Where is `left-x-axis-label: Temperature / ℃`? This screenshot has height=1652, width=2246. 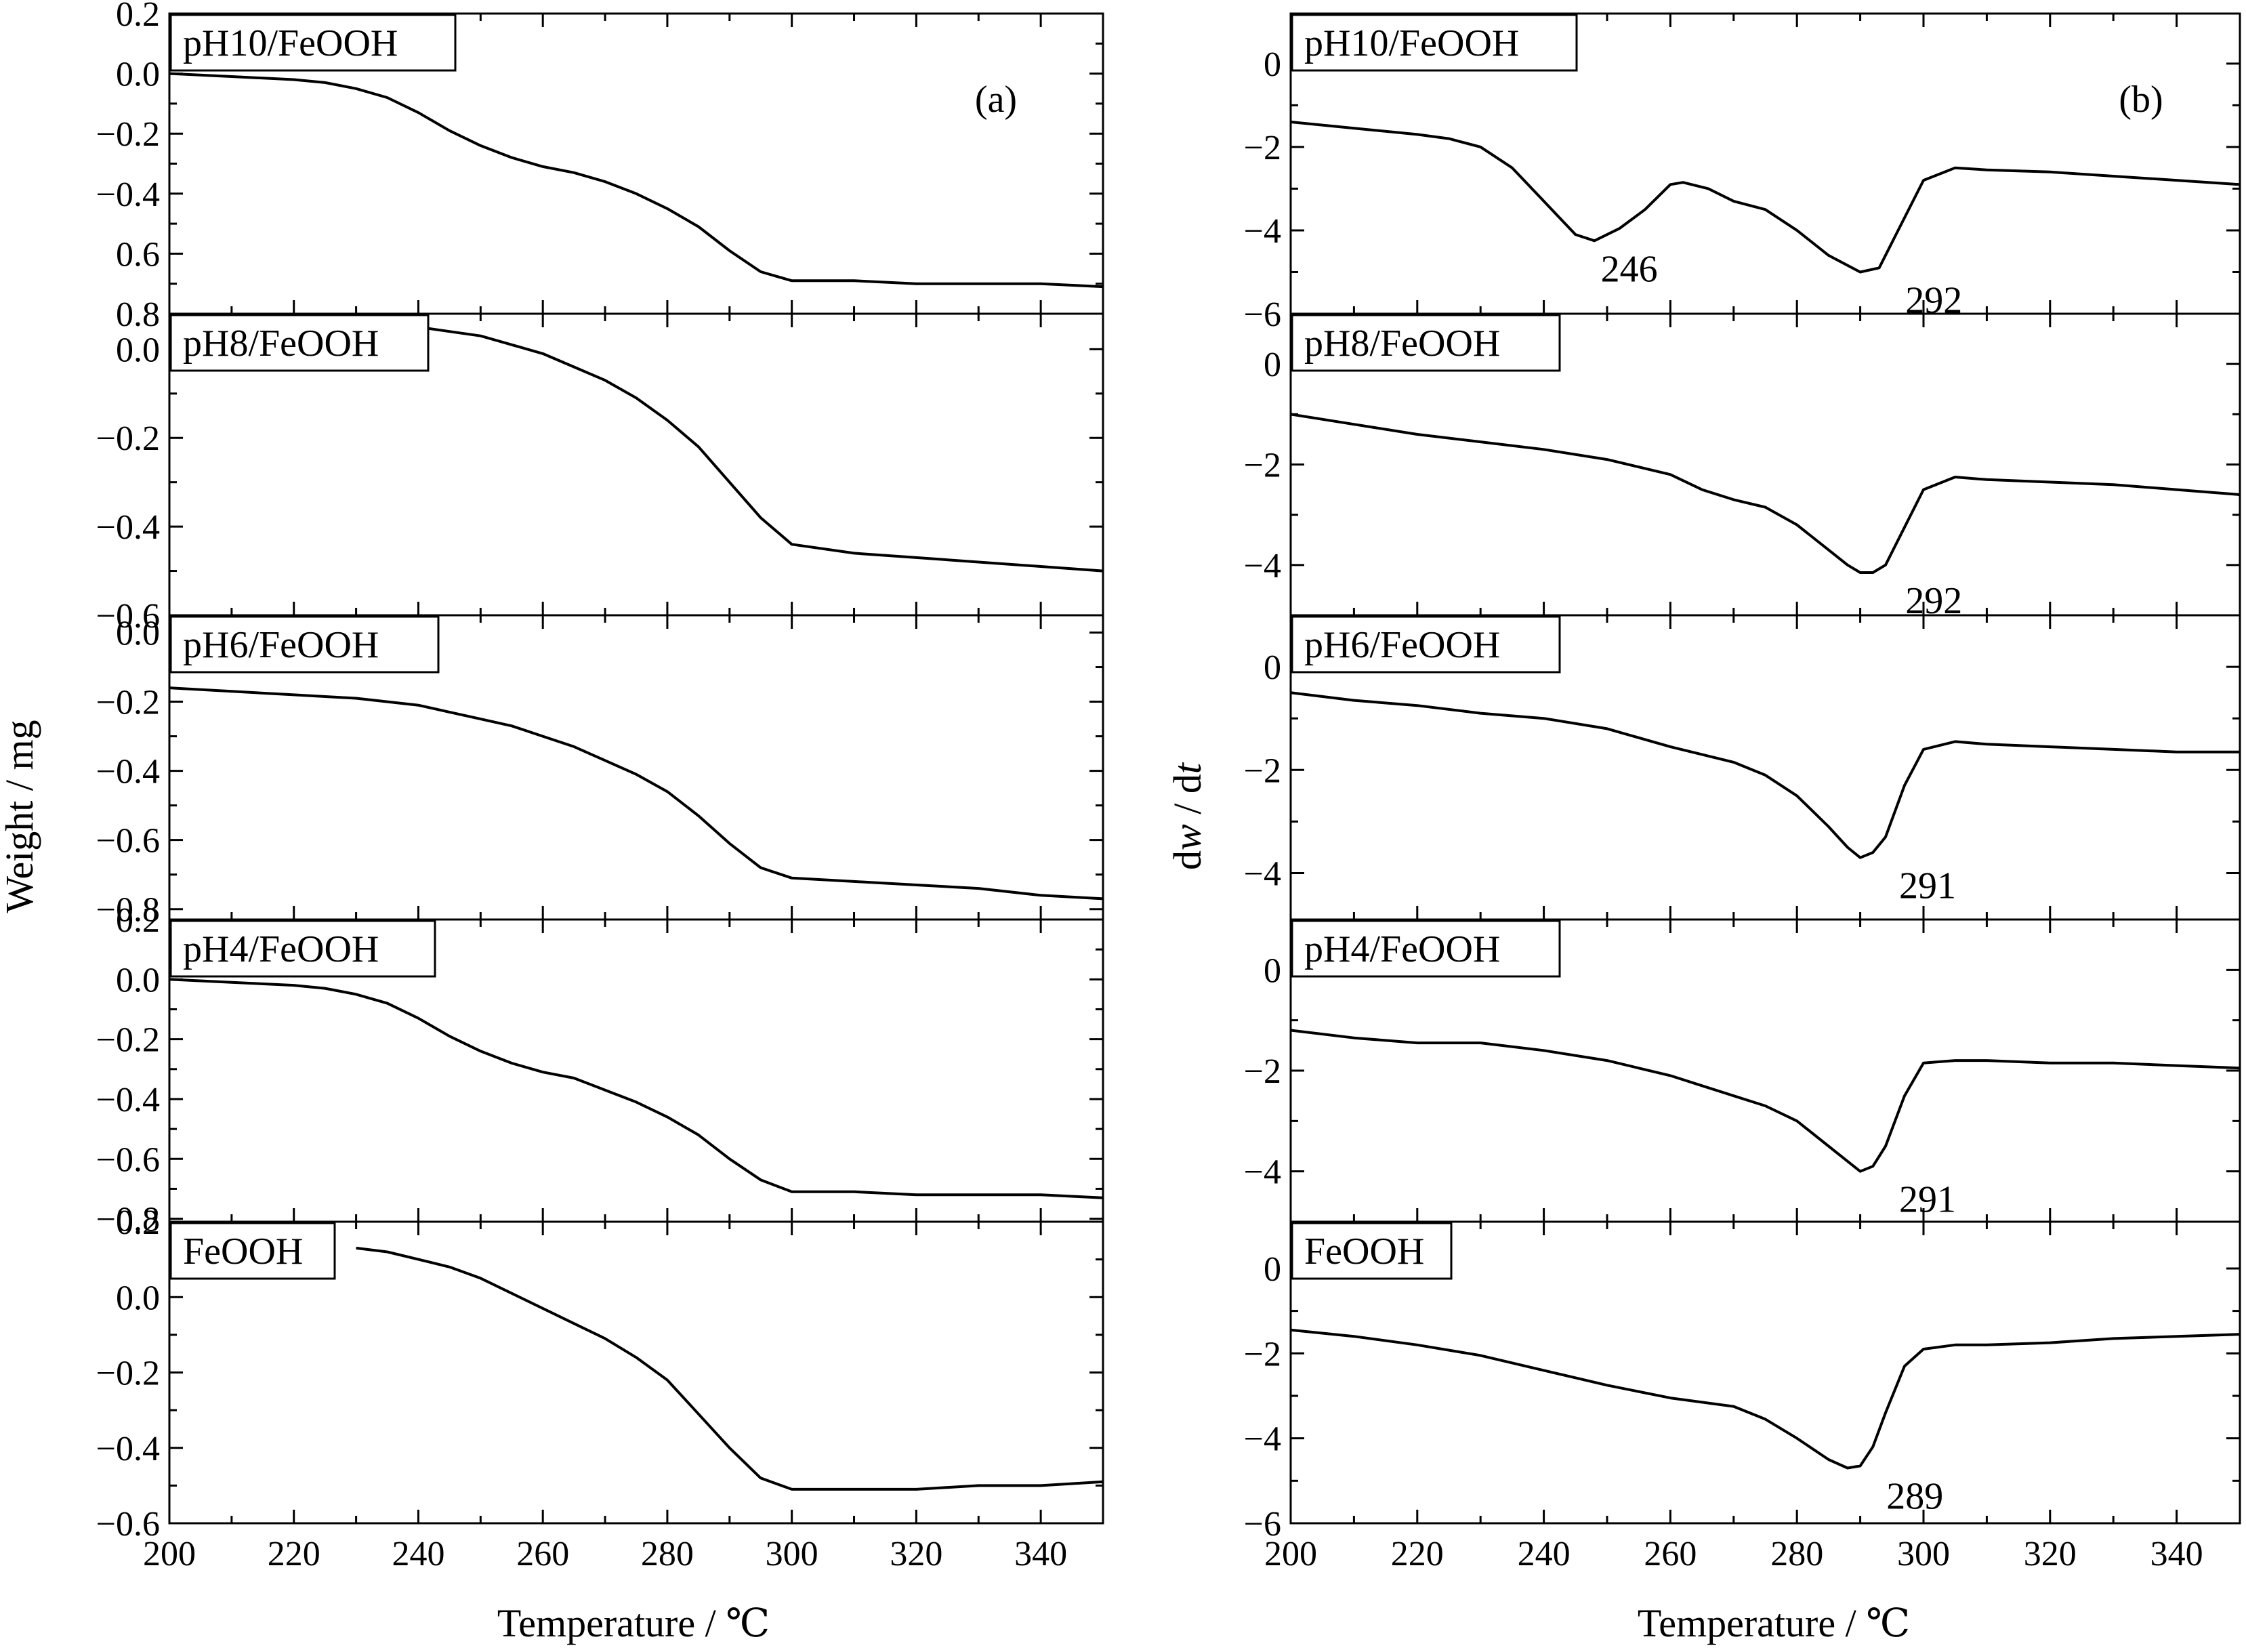 left-x-axis-label: Temperature / ℃ is located at coordinates (633, 1623).